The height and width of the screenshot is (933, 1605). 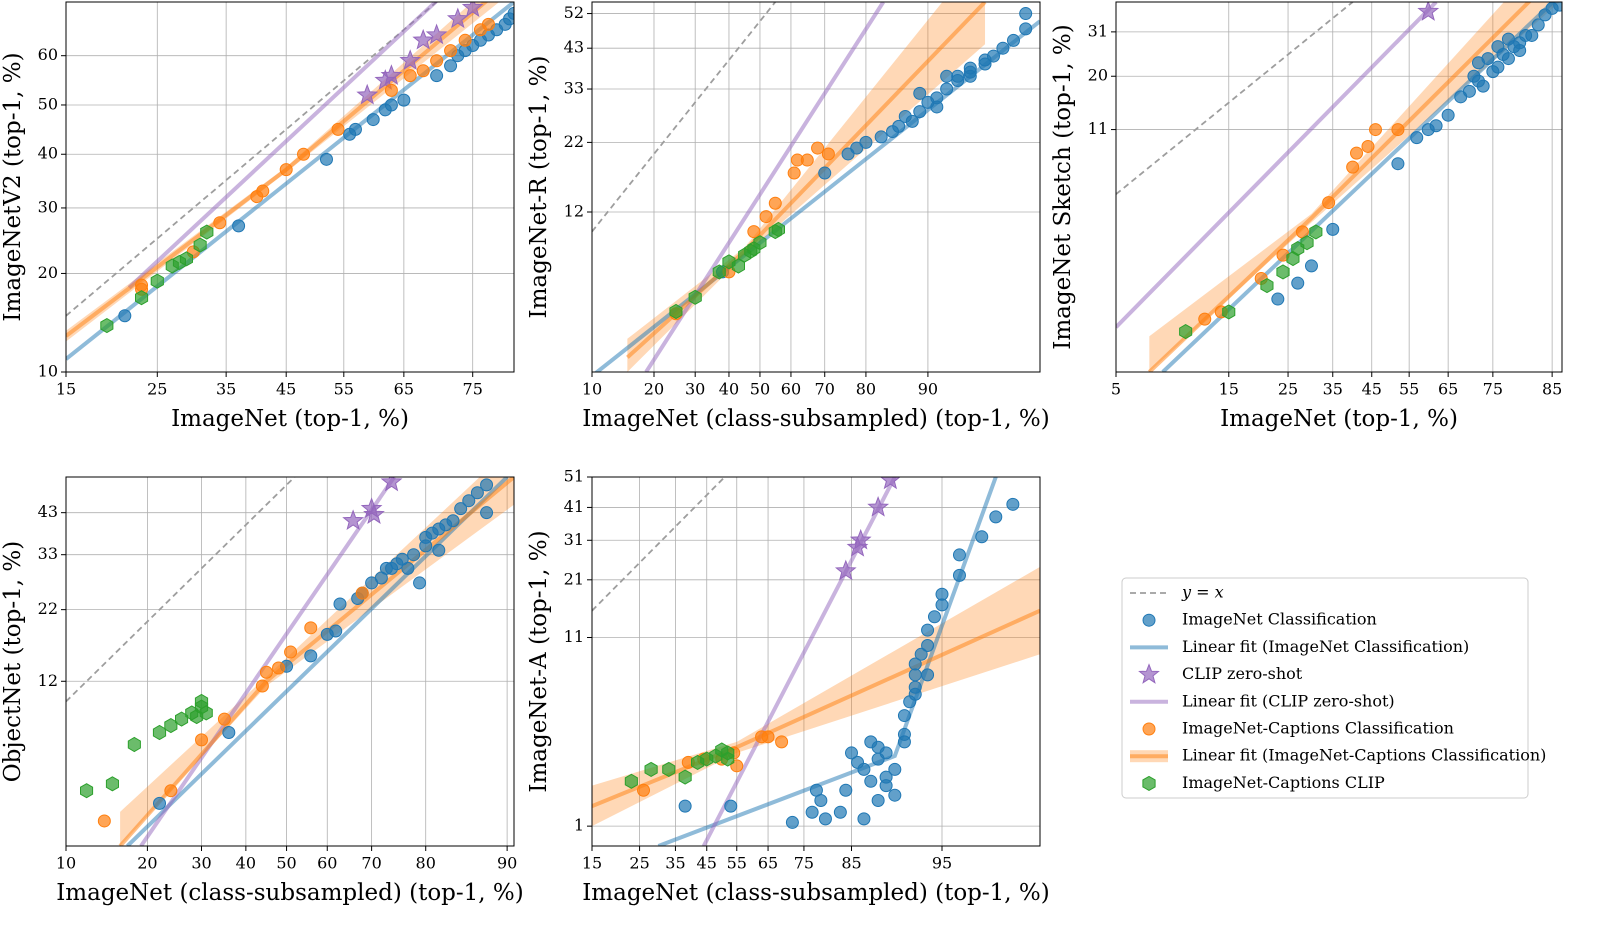 What do you see at coordinates (579, 825) in the screenshot?
I see `y-tick-label: 1` at bounding box center [579, 825].